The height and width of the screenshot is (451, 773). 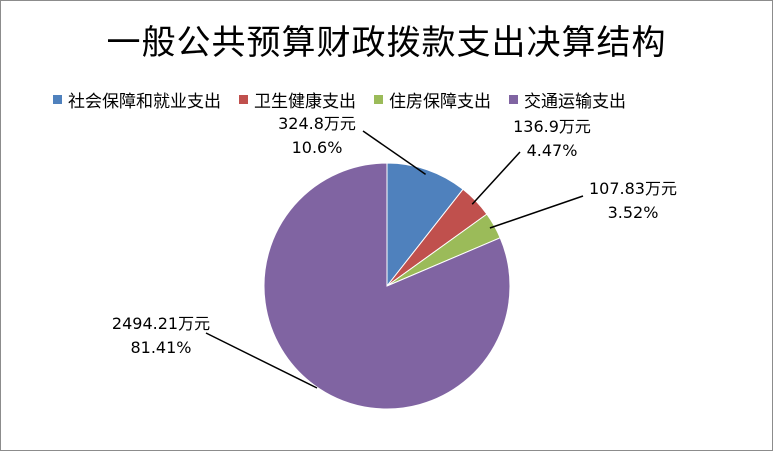 I want to click on legend-label-health: 卫生健康支出, so click(x=305, y=102).